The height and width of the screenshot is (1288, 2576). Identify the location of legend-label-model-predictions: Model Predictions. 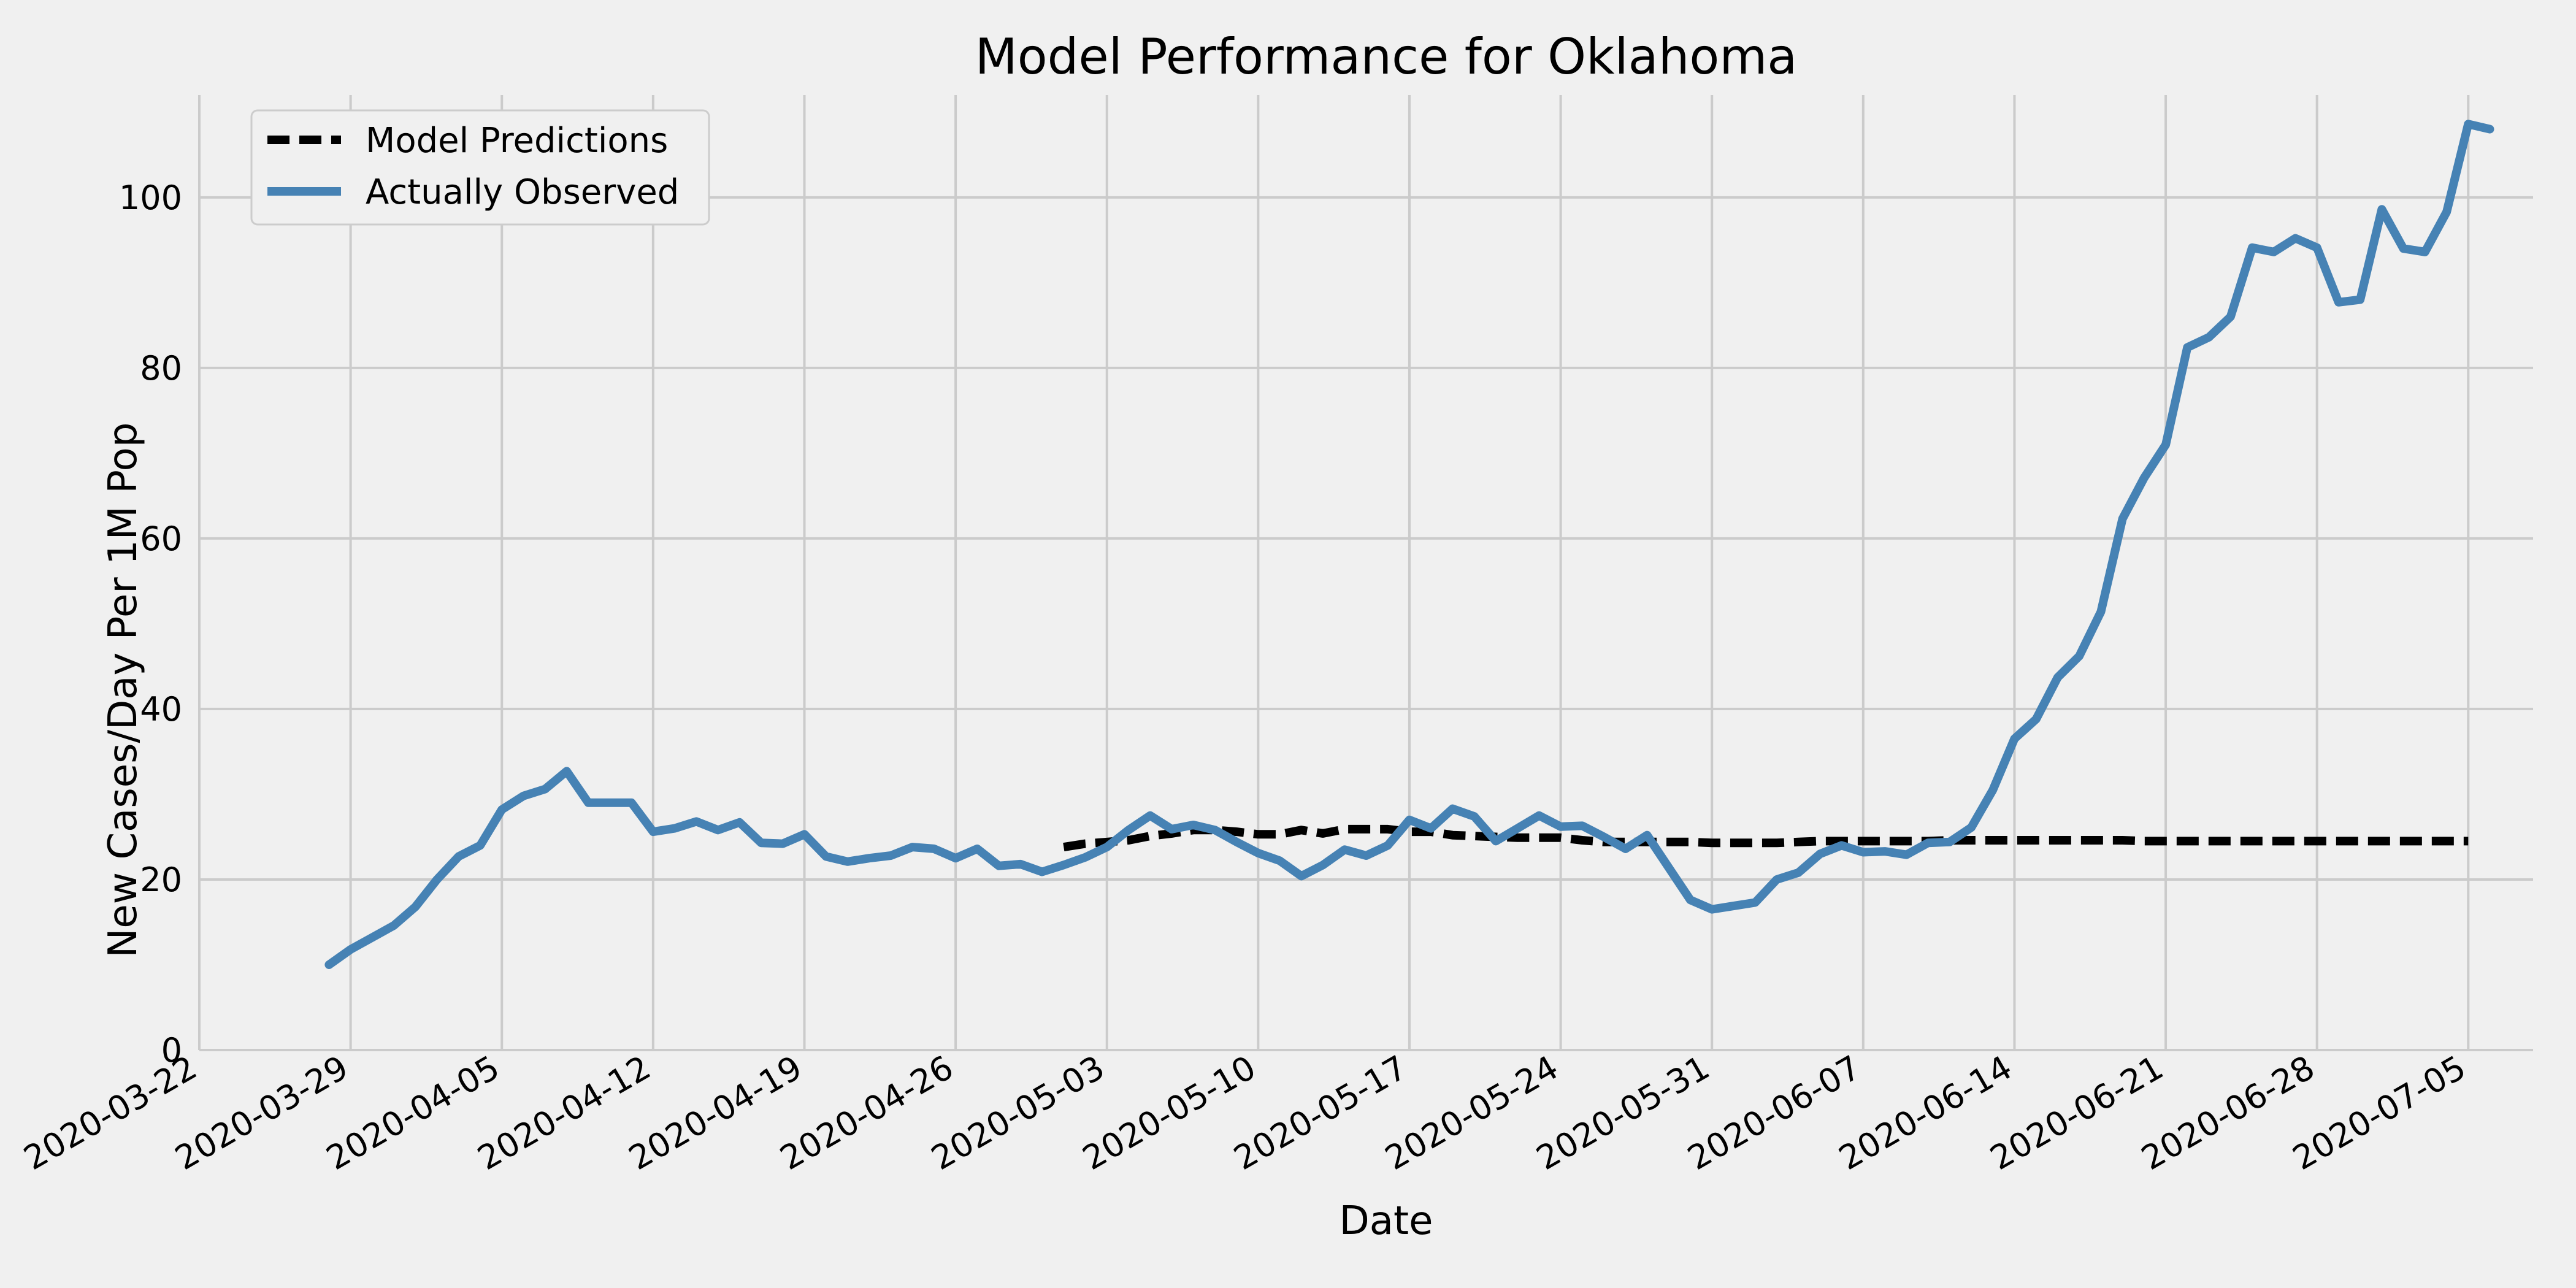
(517, 141).